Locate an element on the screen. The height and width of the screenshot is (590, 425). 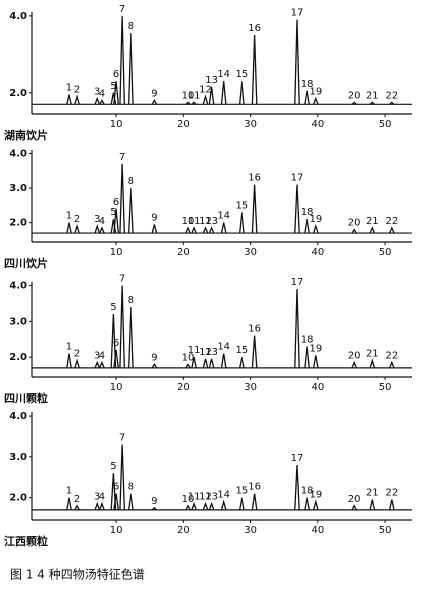
x-tick-label: 10 is located at coordinates (116, 252).